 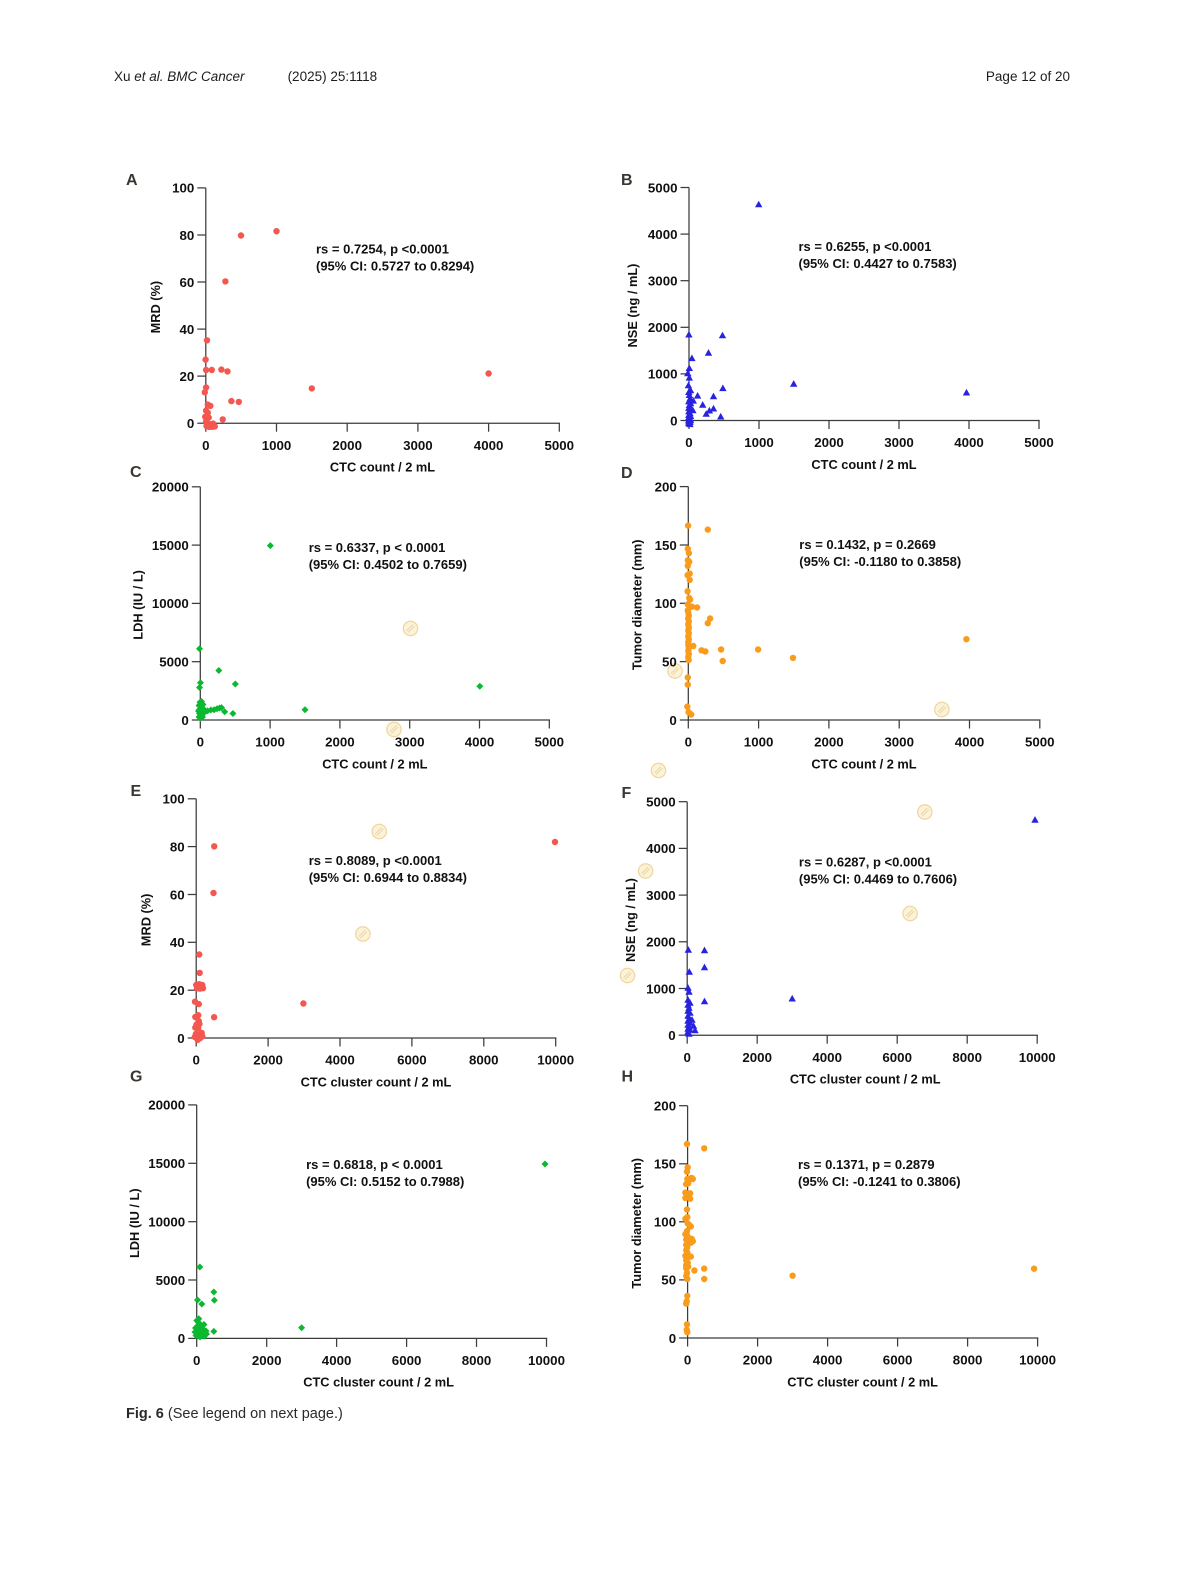 What do you see at coordinates (136, 472) in the screenshot?
I see `svg-text: C` at bounding box center [136, 472].